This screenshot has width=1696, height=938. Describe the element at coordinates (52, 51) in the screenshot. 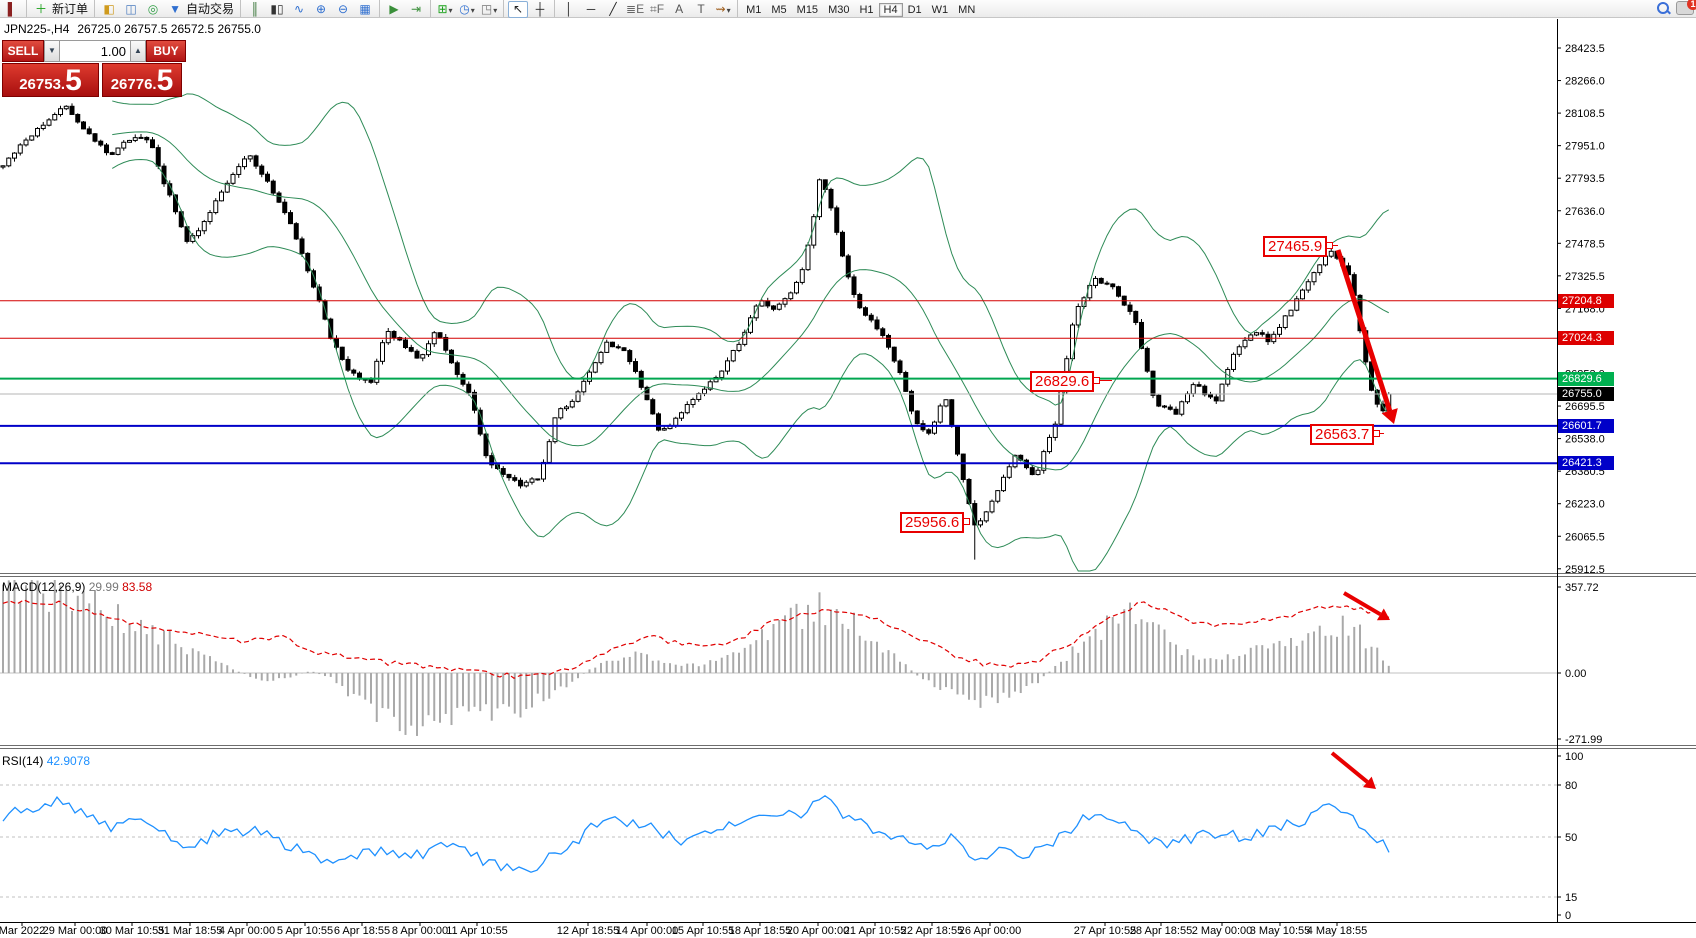

I see `volume-down-button: ▼` at that location.